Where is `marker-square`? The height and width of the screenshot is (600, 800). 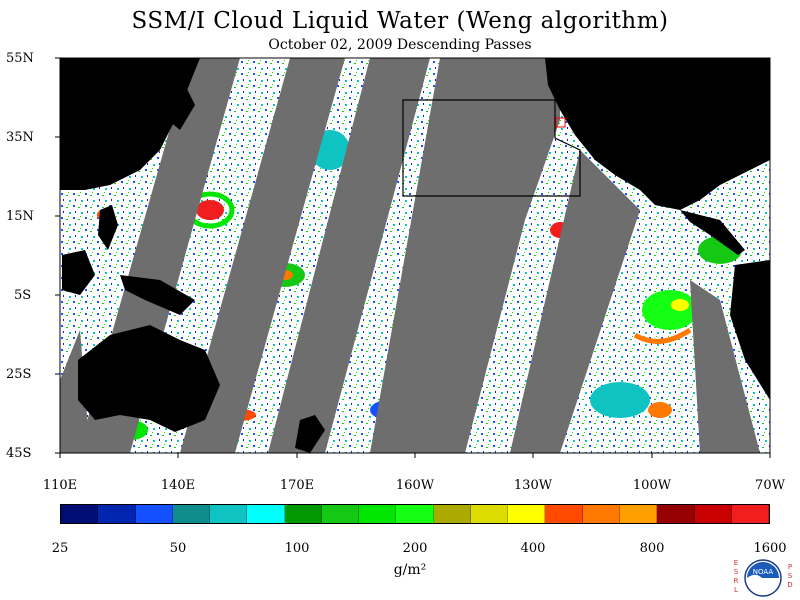
marker-square is located at coordinates (560, 122).